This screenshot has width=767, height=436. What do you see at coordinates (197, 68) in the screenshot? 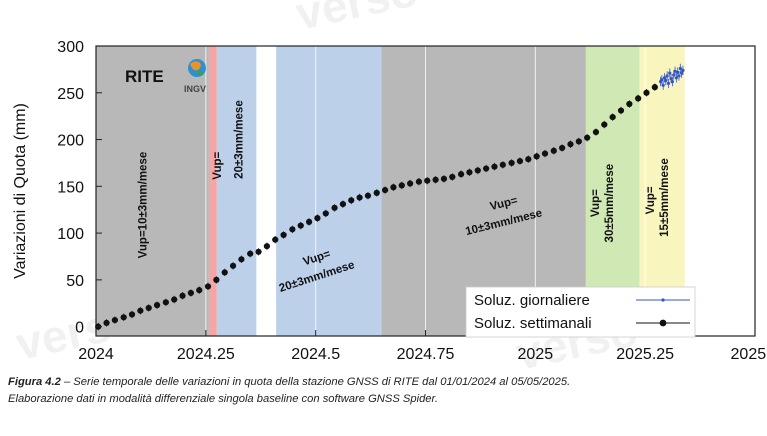
I see `globe-icon` at bounding box center [197, 68].